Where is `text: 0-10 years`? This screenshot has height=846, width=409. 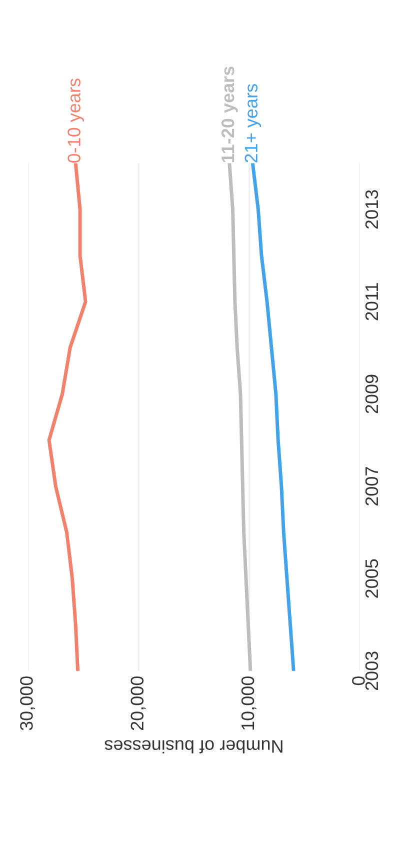 text: 0-10 years is located at coordinates (76, 120).